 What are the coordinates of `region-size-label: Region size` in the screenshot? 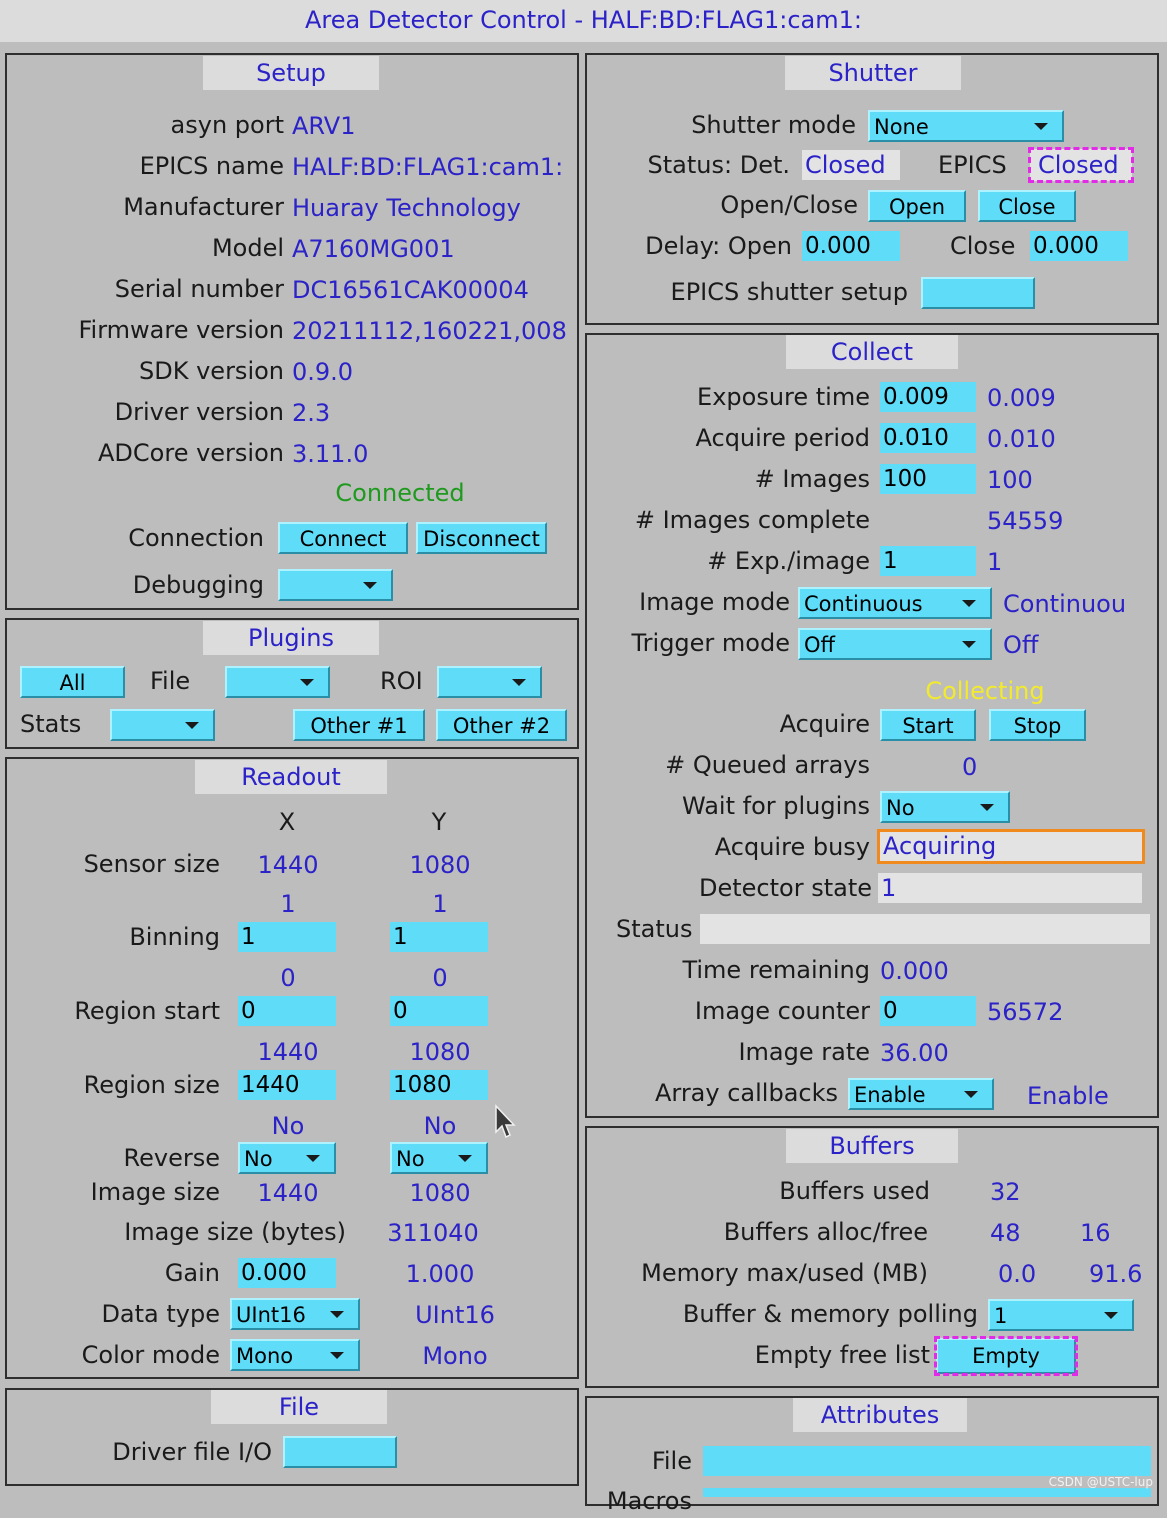 It's located at (151, 1085).